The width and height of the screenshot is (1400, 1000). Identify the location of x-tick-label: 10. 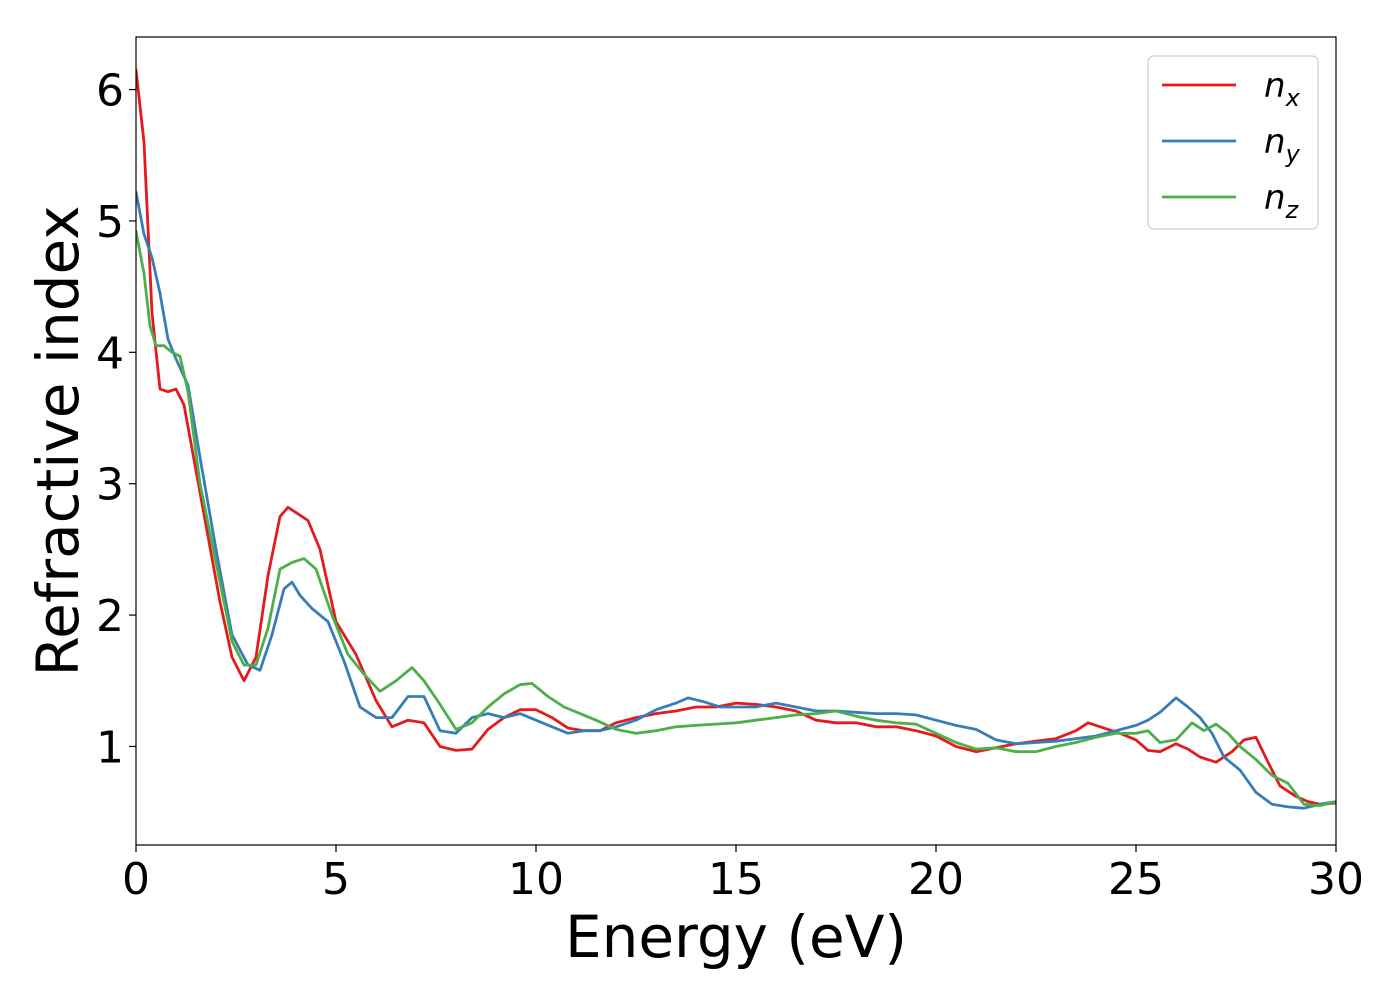
(536, 879).